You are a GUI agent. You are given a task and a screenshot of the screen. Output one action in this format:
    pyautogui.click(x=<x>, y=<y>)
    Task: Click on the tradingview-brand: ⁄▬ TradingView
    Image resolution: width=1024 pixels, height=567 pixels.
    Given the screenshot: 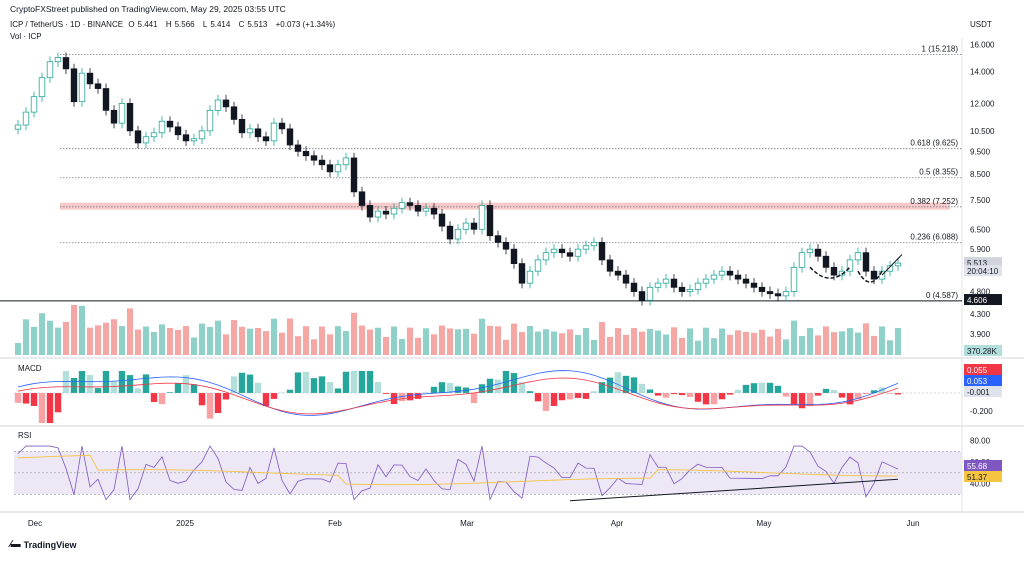 What is the action you would take?
    pyautogui.click(x=43, y=544)
    